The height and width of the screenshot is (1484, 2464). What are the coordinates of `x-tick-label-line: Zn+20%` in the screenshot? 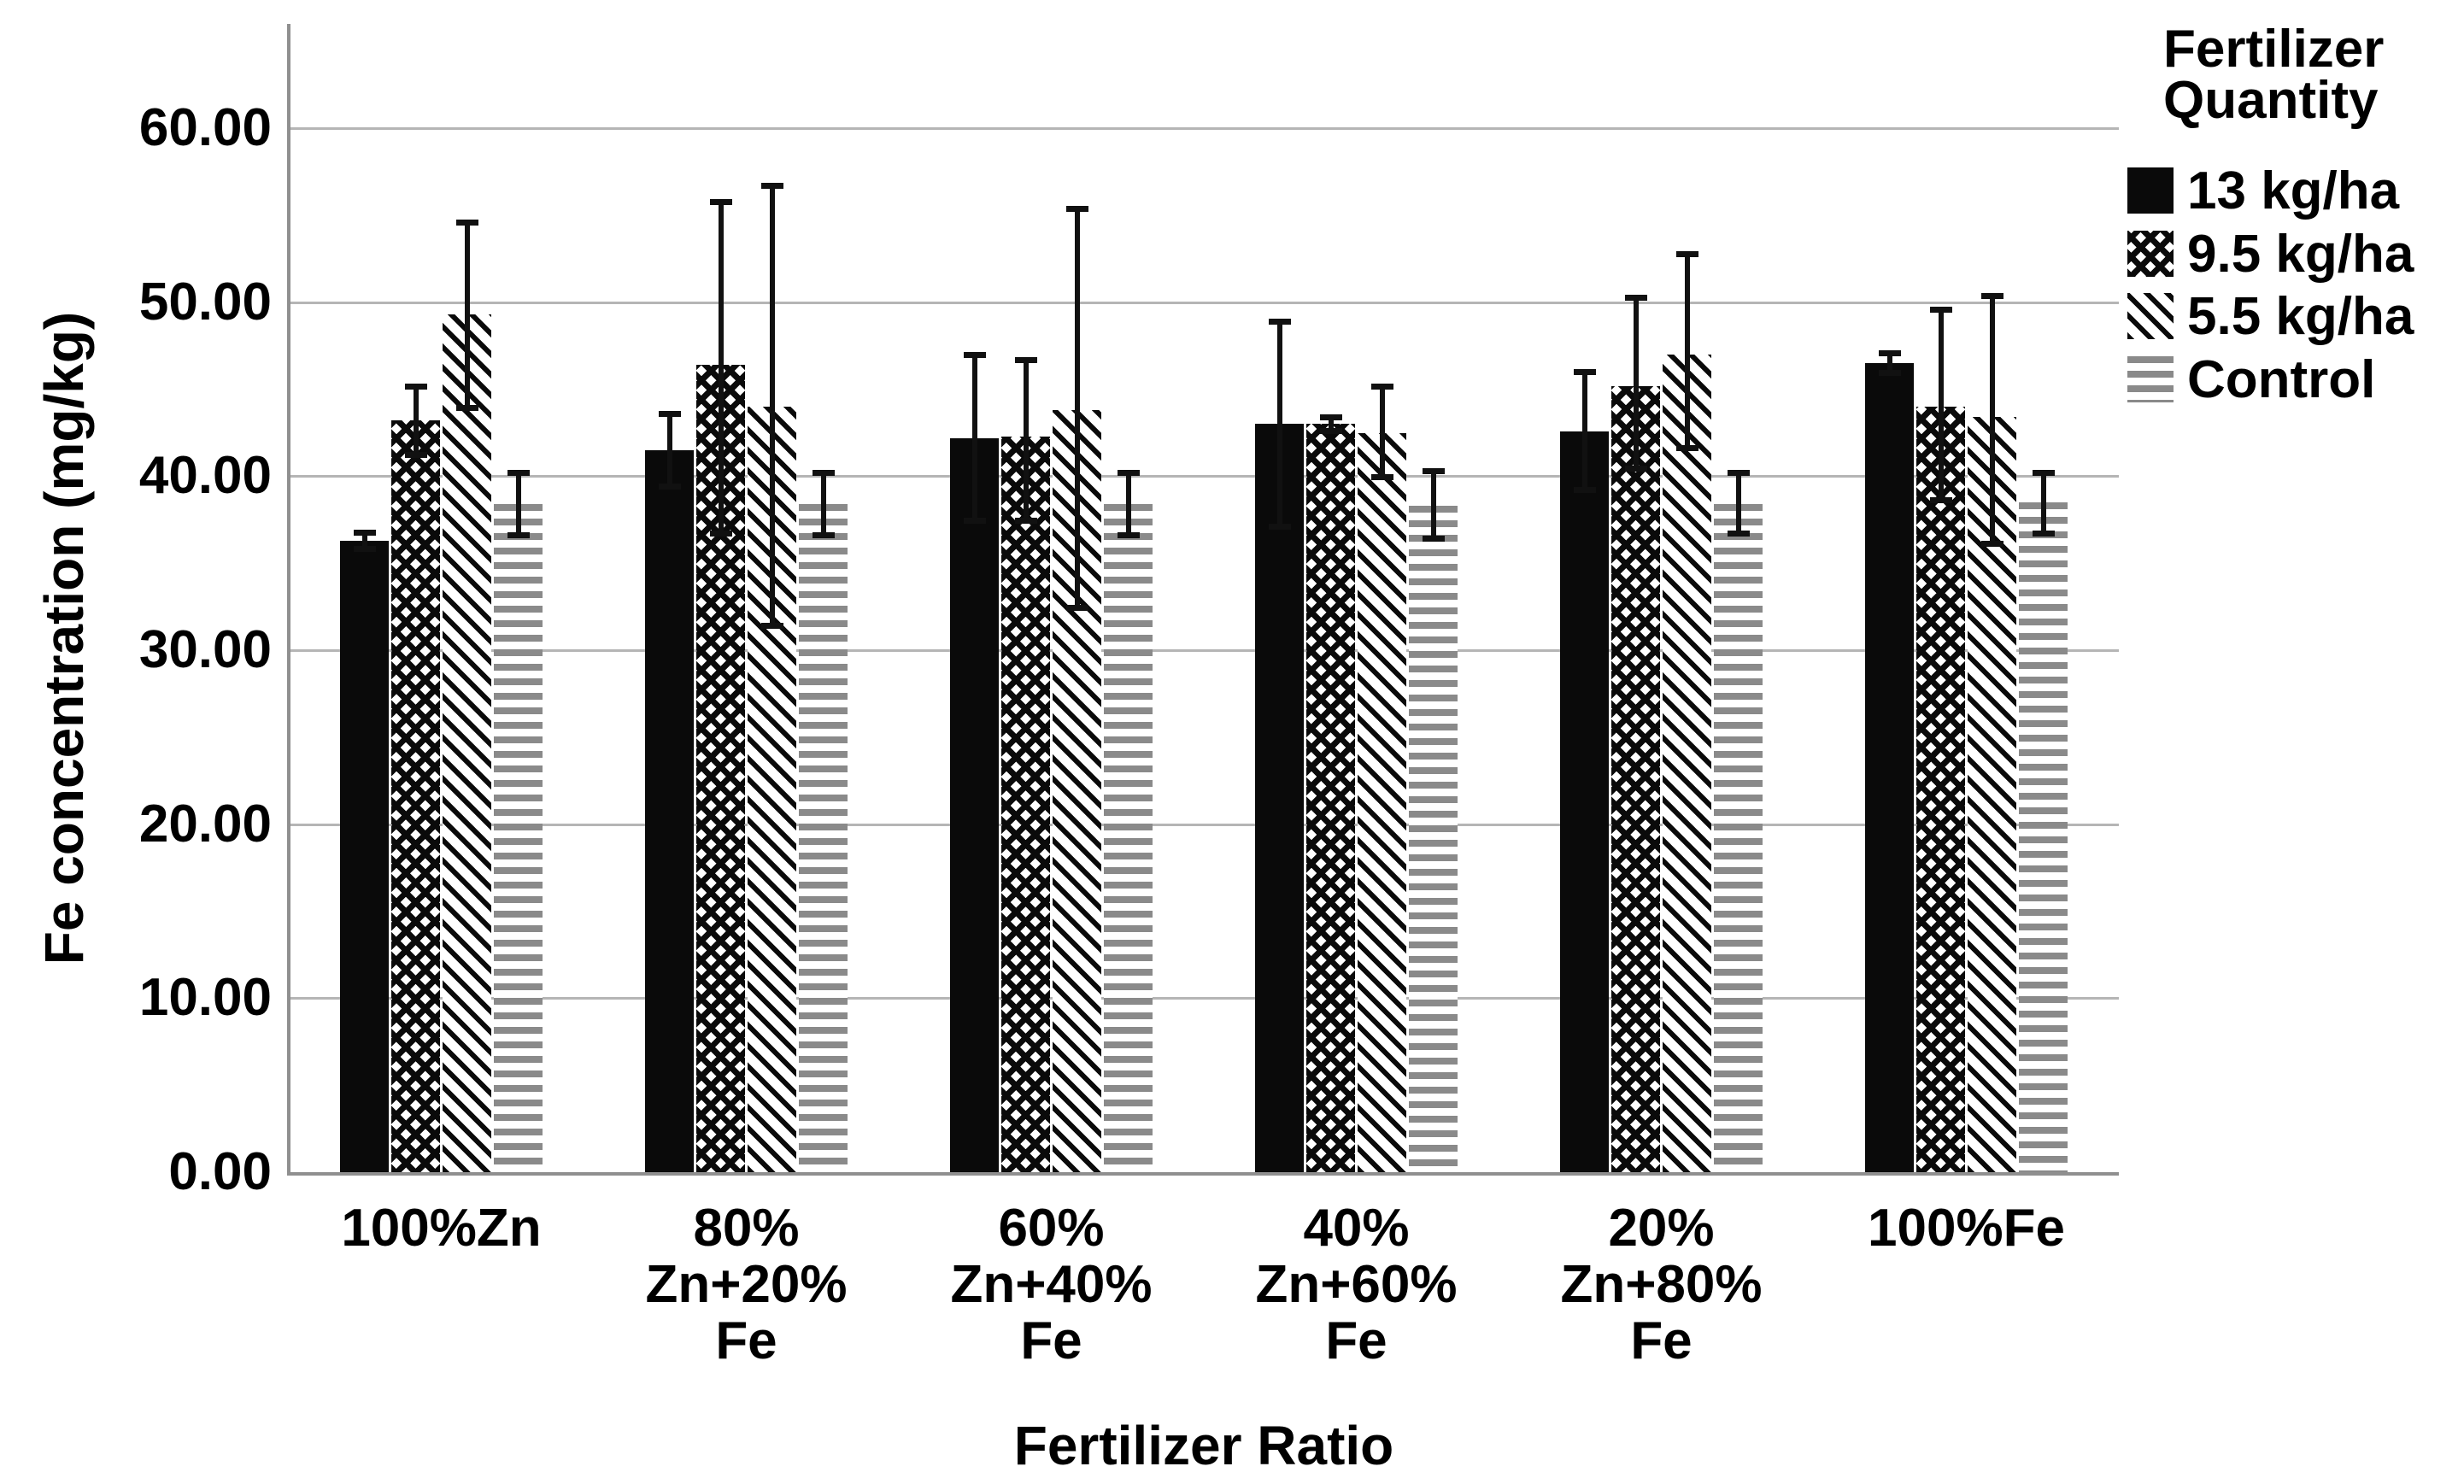 It's located at (746, 1284).